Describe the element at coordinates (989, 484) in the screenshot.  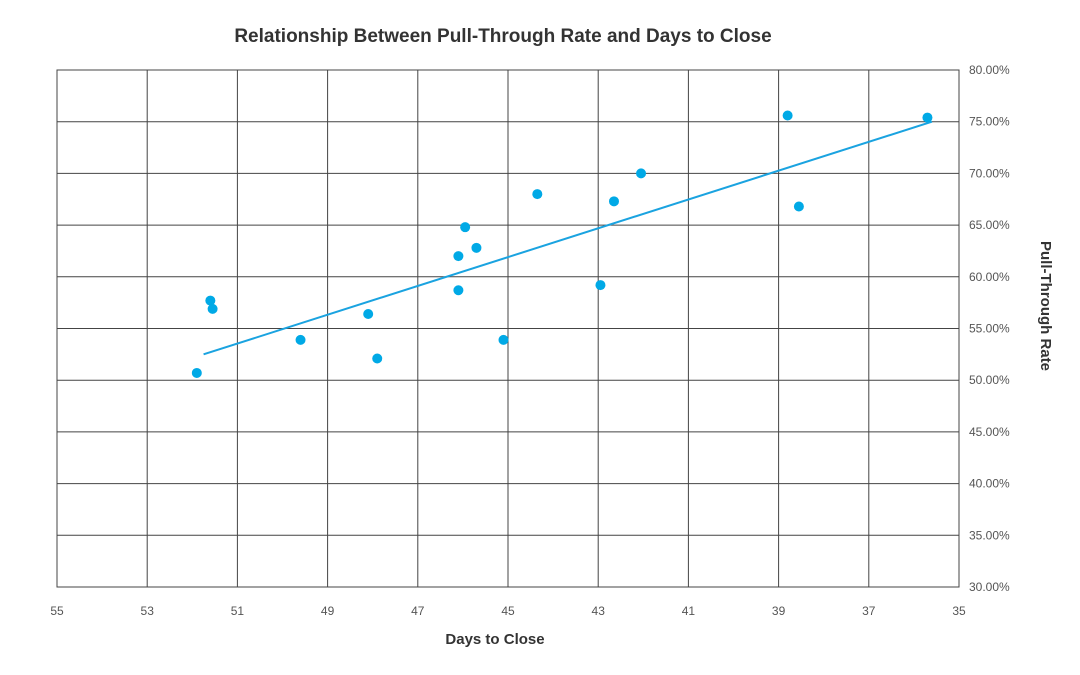
I see `y-tick-label: 40.00%` at that location.